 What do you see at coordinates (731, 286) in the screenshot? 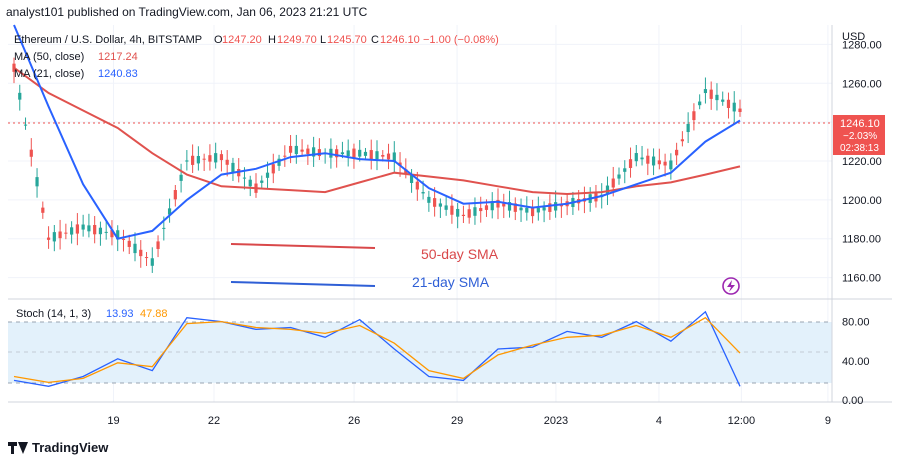
I see `lightning-icon-badge` at bounding box center [731, 286].